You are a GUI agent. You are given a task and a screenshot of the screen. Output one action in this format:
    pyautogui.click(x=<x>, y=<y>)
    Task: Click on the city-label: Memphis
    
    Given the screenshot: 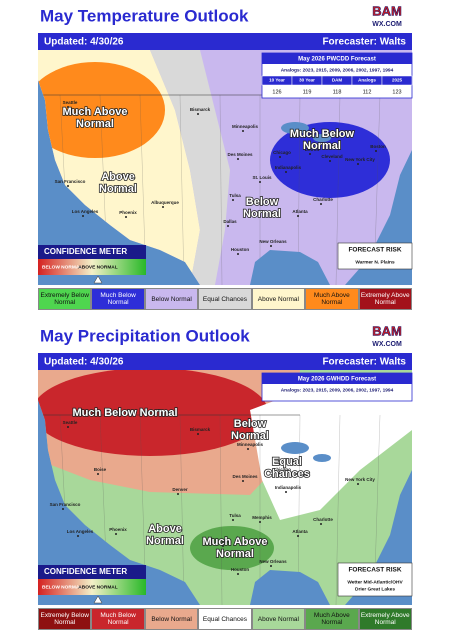 What is the action you would take?
    pyautogui.click(x=262, y=517)
    